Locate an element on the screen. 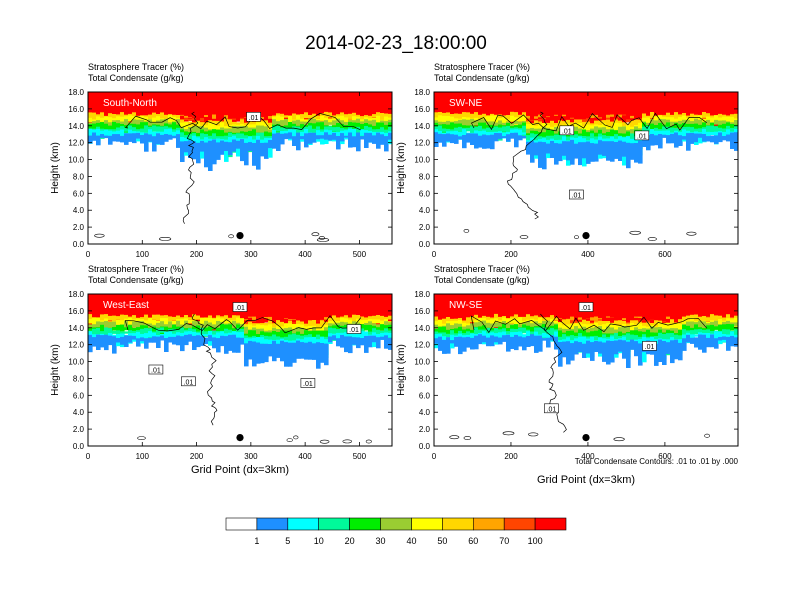 This screenshot has width=792, height=612. contour-label: .01 is located at coordinates (240, 308).